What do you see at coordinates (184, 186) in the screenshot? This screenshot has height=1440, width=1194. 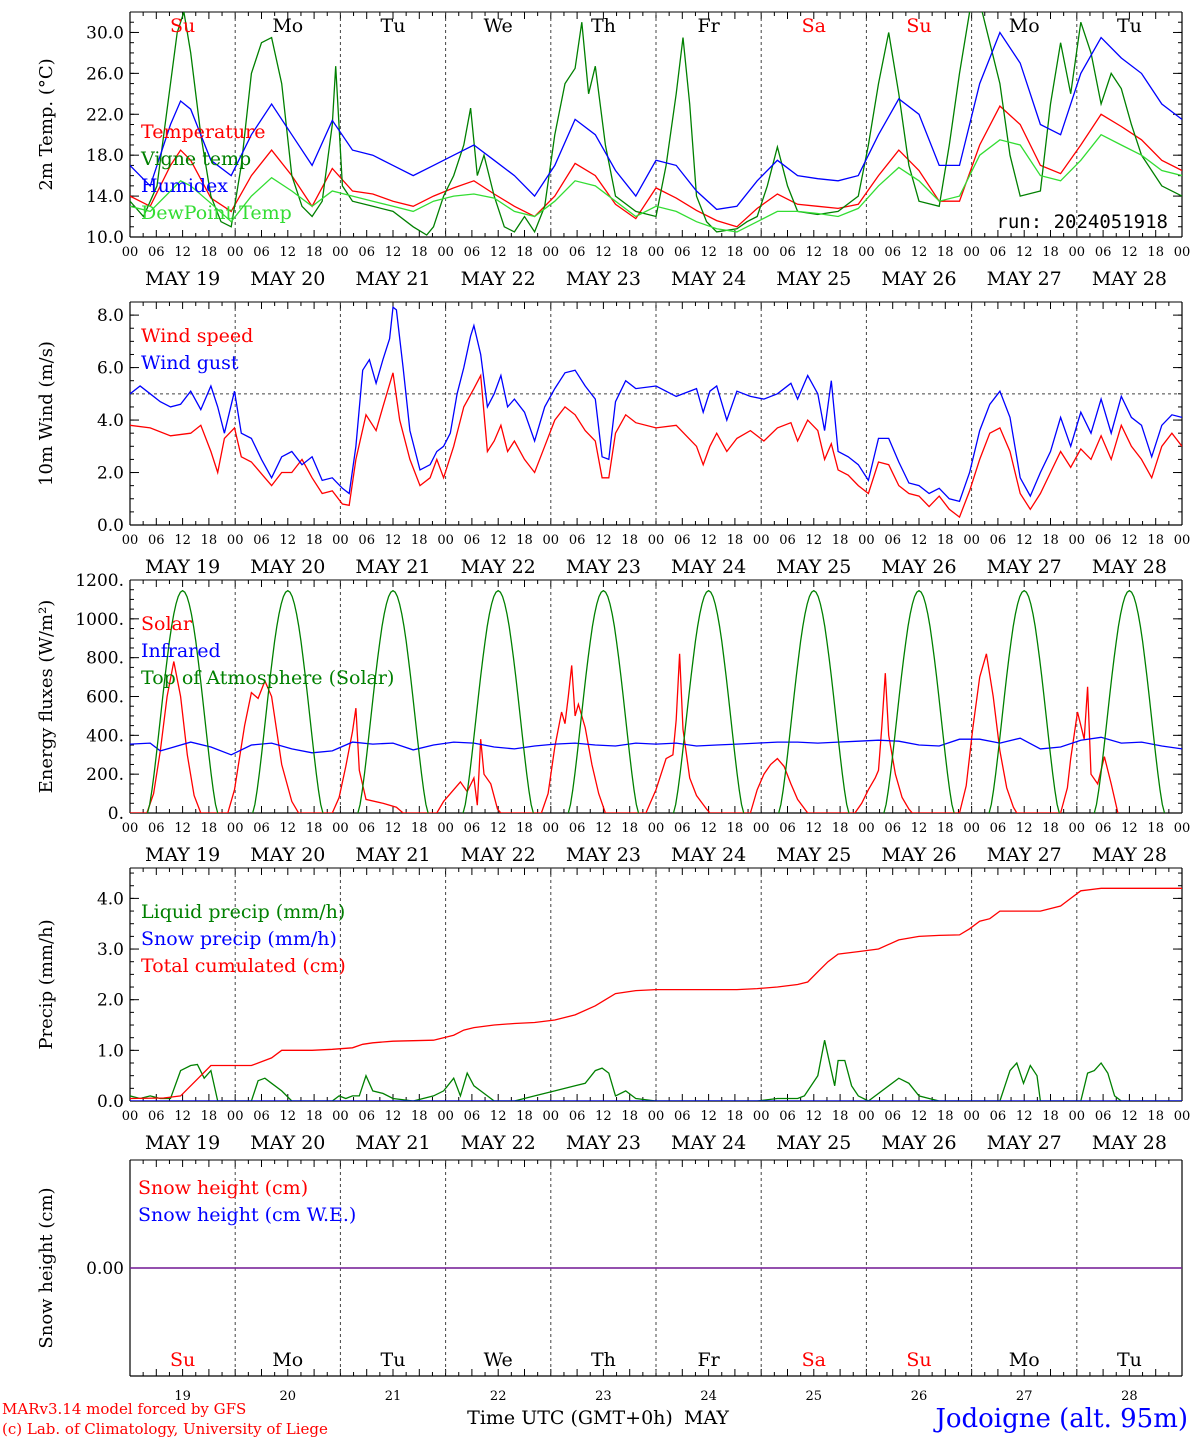 I see `legend-item: Humidex` at bounding box center [184, 186].